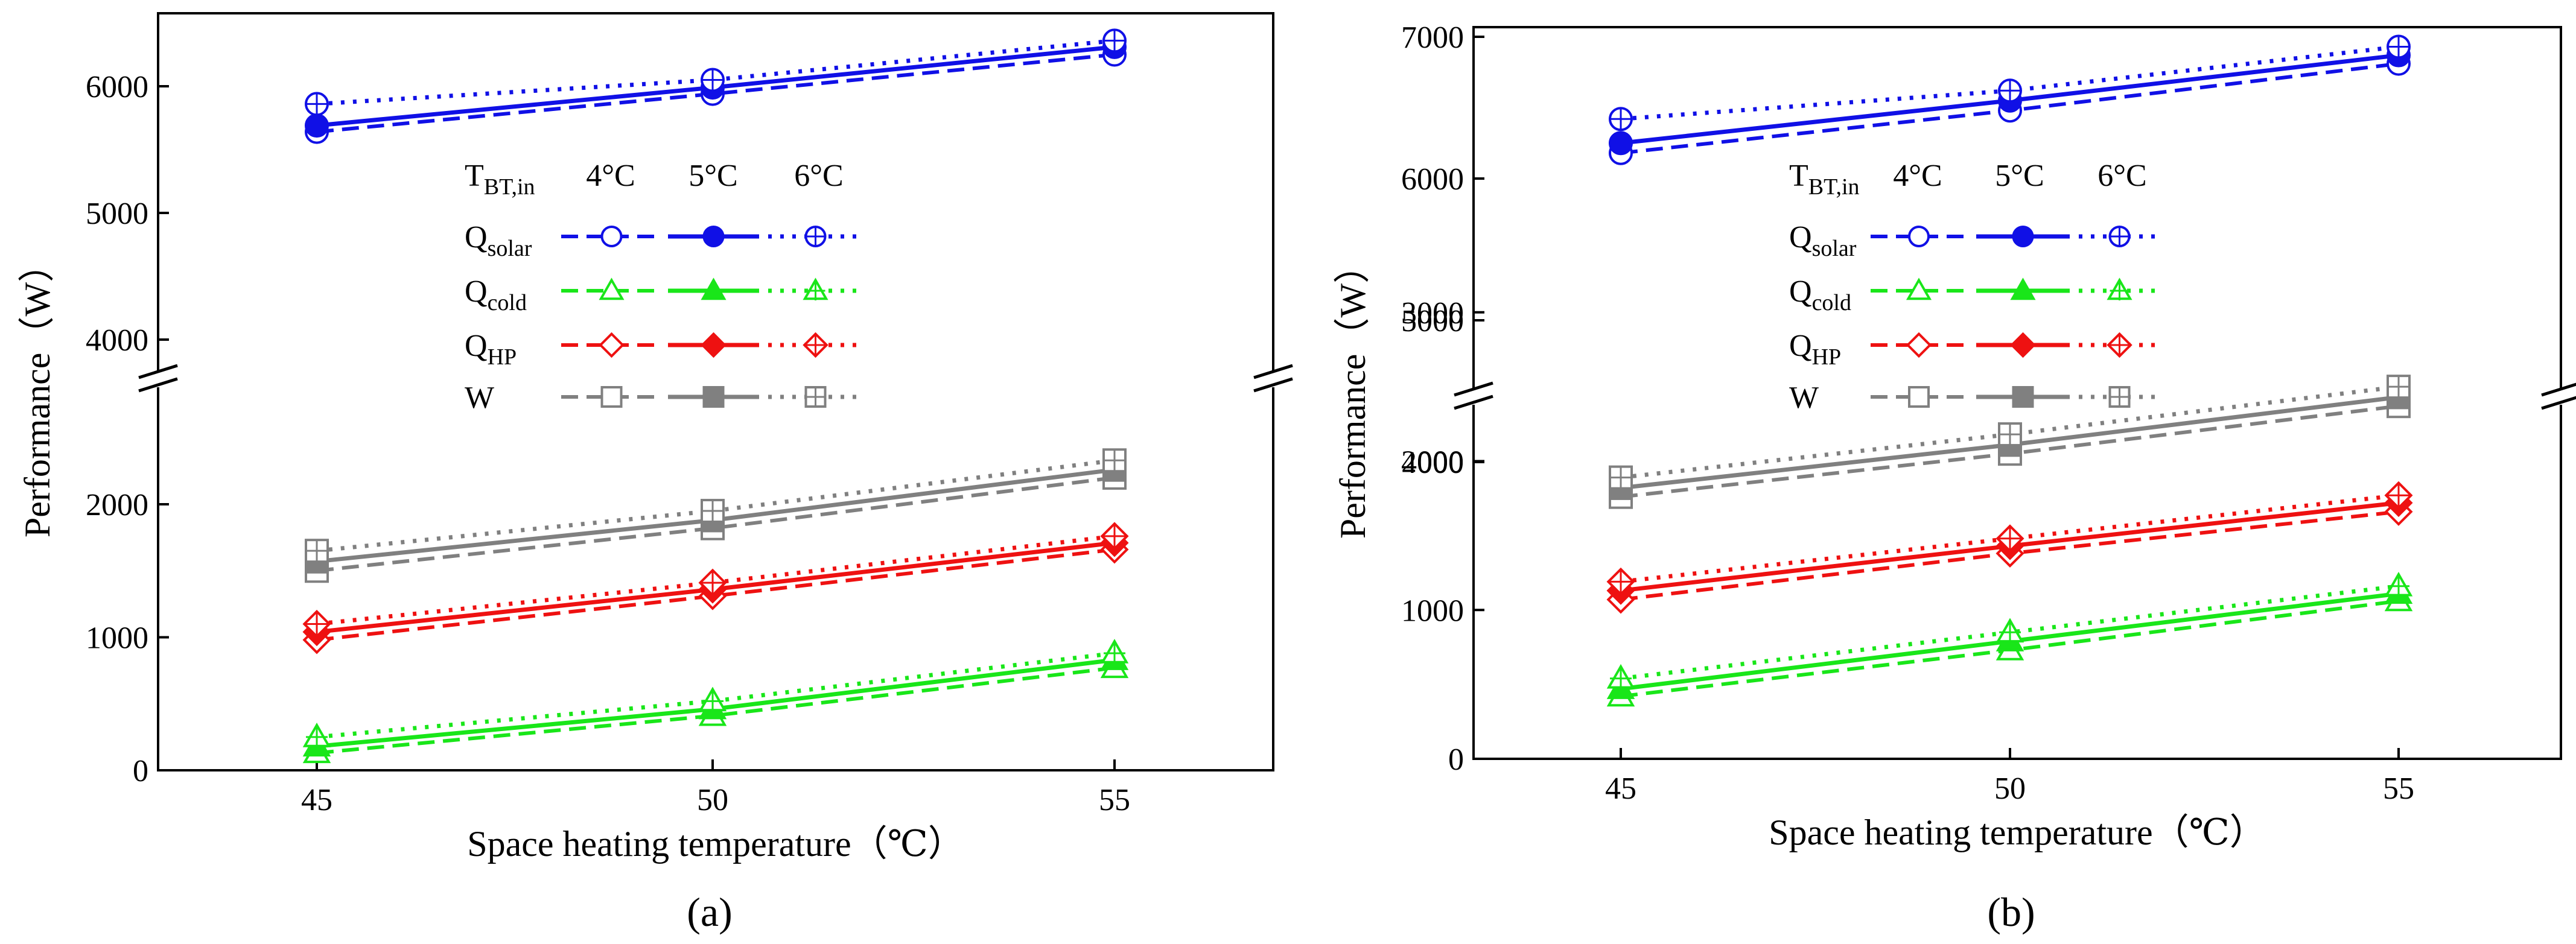 Image resolution: width=2576 pixels, height=944 pixels. I want to click on panel-label: (a), so click(710, 912).